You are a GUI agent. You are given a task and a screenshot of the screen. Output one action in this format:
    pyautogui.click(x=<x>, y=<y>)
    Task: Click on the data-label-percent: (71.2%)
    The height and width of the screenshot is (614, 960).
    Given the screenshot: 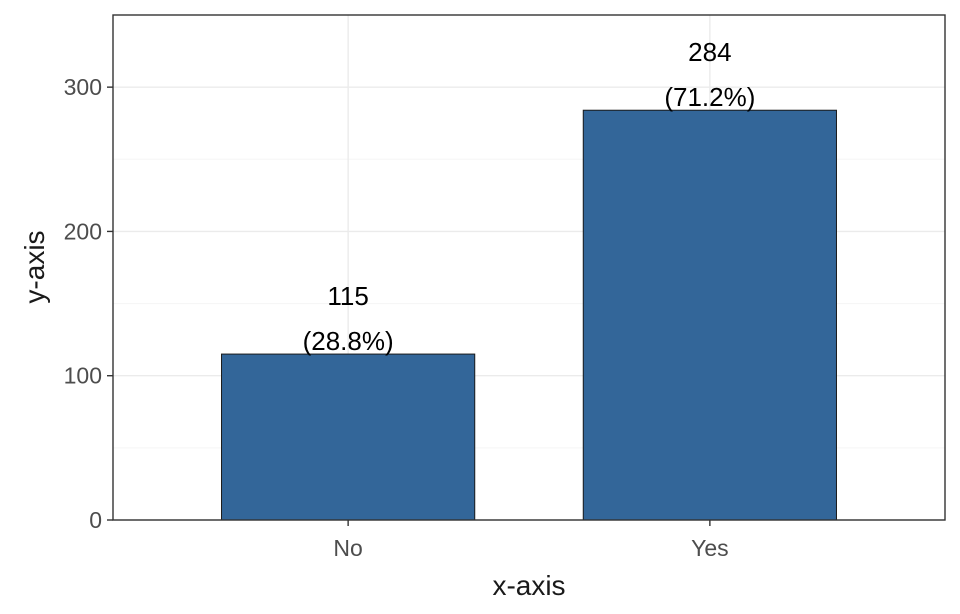 What is the action you would take?
    pyautogui.click(x=709, y=97)
    